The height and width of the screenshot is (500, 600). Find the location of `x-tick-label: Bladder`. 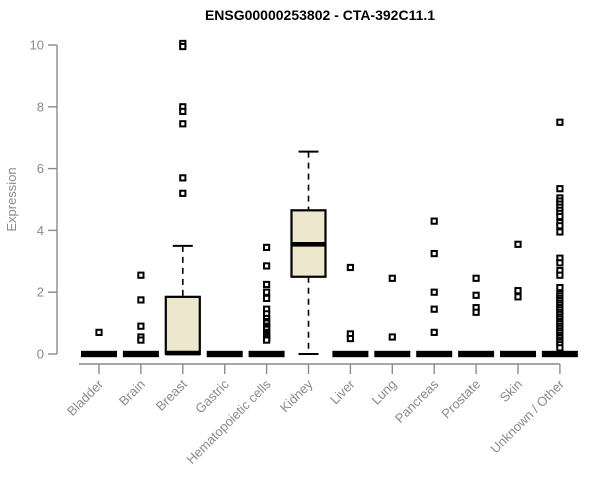

x-tick-label: Bladder is located at coordinates (85, 397).